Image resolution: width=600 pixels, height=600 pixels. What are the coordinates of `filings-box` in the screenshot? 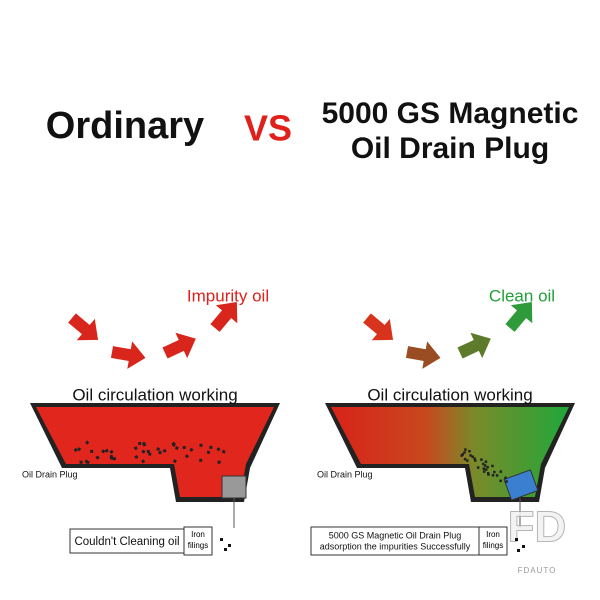 It's located at (493, 541).